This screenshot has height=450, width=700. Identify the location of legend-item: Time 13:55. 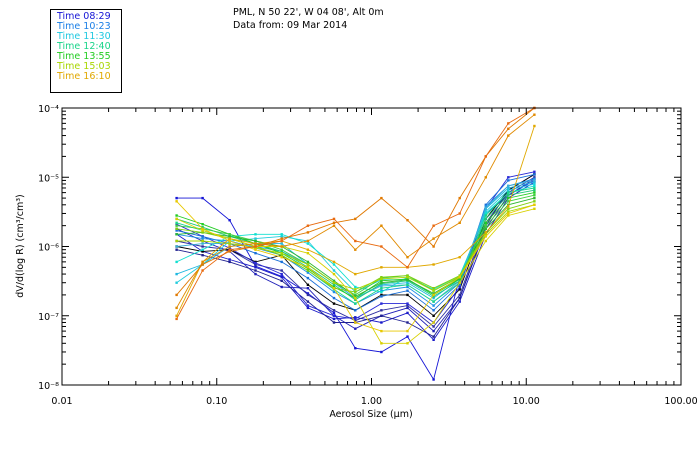
(84, 56).